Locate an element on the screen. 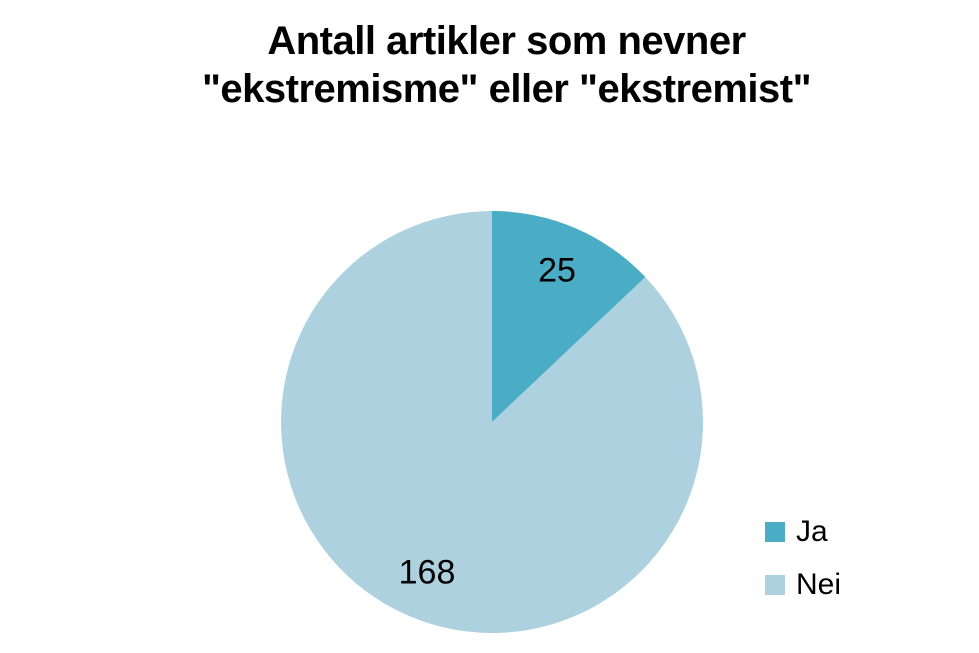 The width and height of the screenshot is (979, 653). chart-title-line1: Antall artikler som nevner is located at coordinates (506, 41).